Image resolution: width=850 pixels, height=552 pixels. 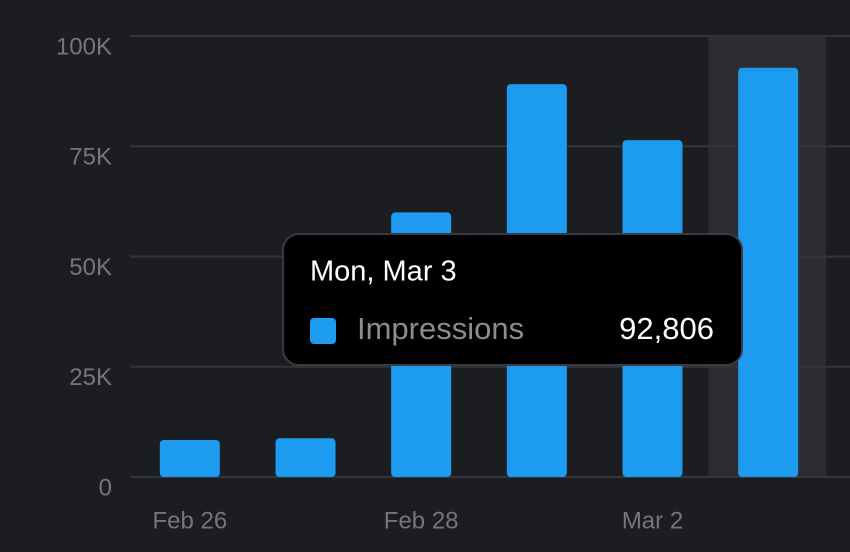 I want to click on tooltip: Mon, Mar 3 Impressions 92,806, so click(x=512, y=299).